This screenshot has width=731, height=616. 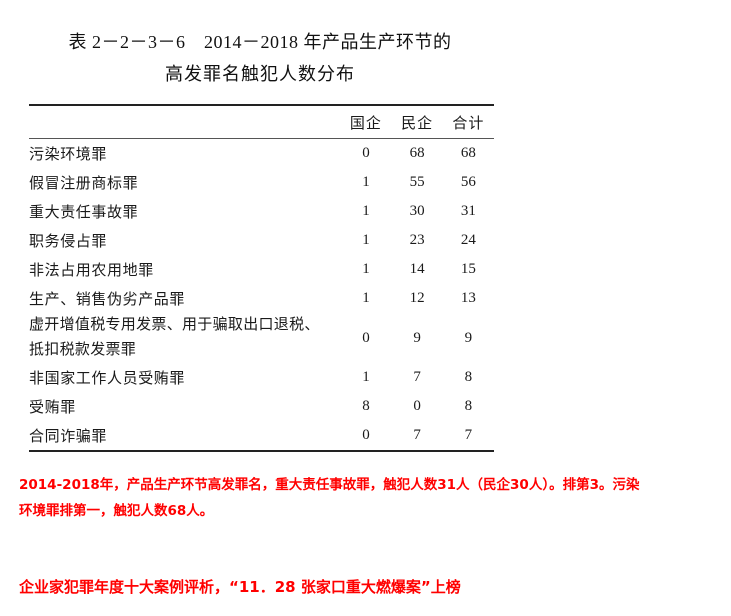 I want to click on cell-crime-name: 重大责任事故罪, so click(x=84, y=213).